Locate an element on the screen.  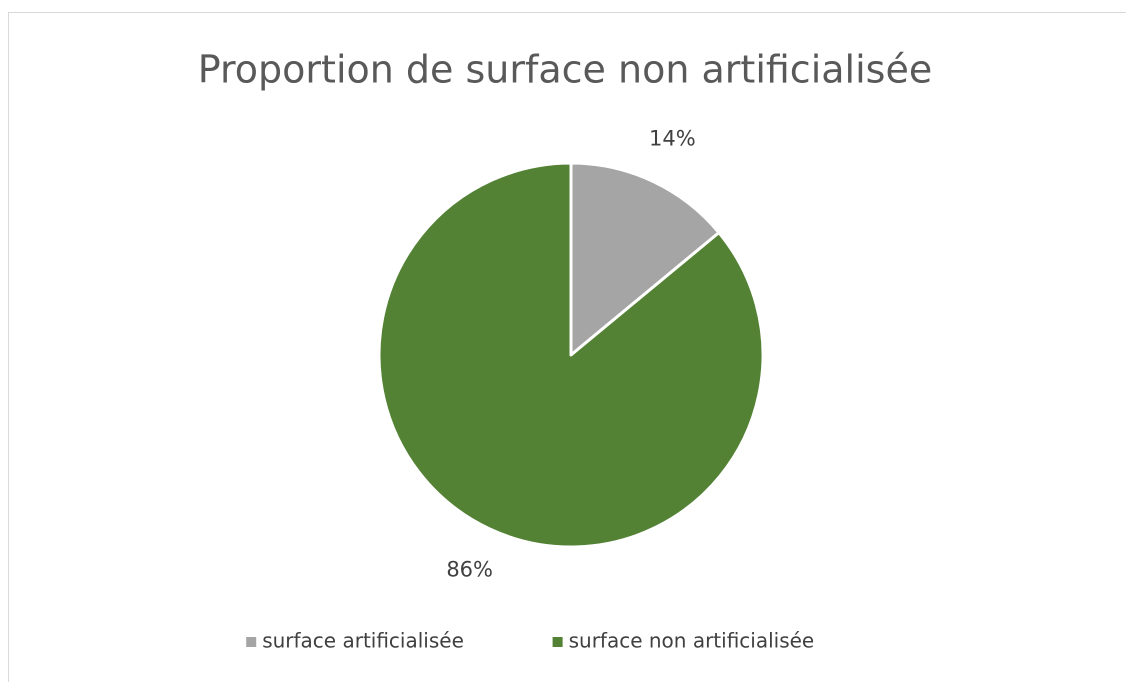
data-label: 86% is located at coordinates (469, 569).